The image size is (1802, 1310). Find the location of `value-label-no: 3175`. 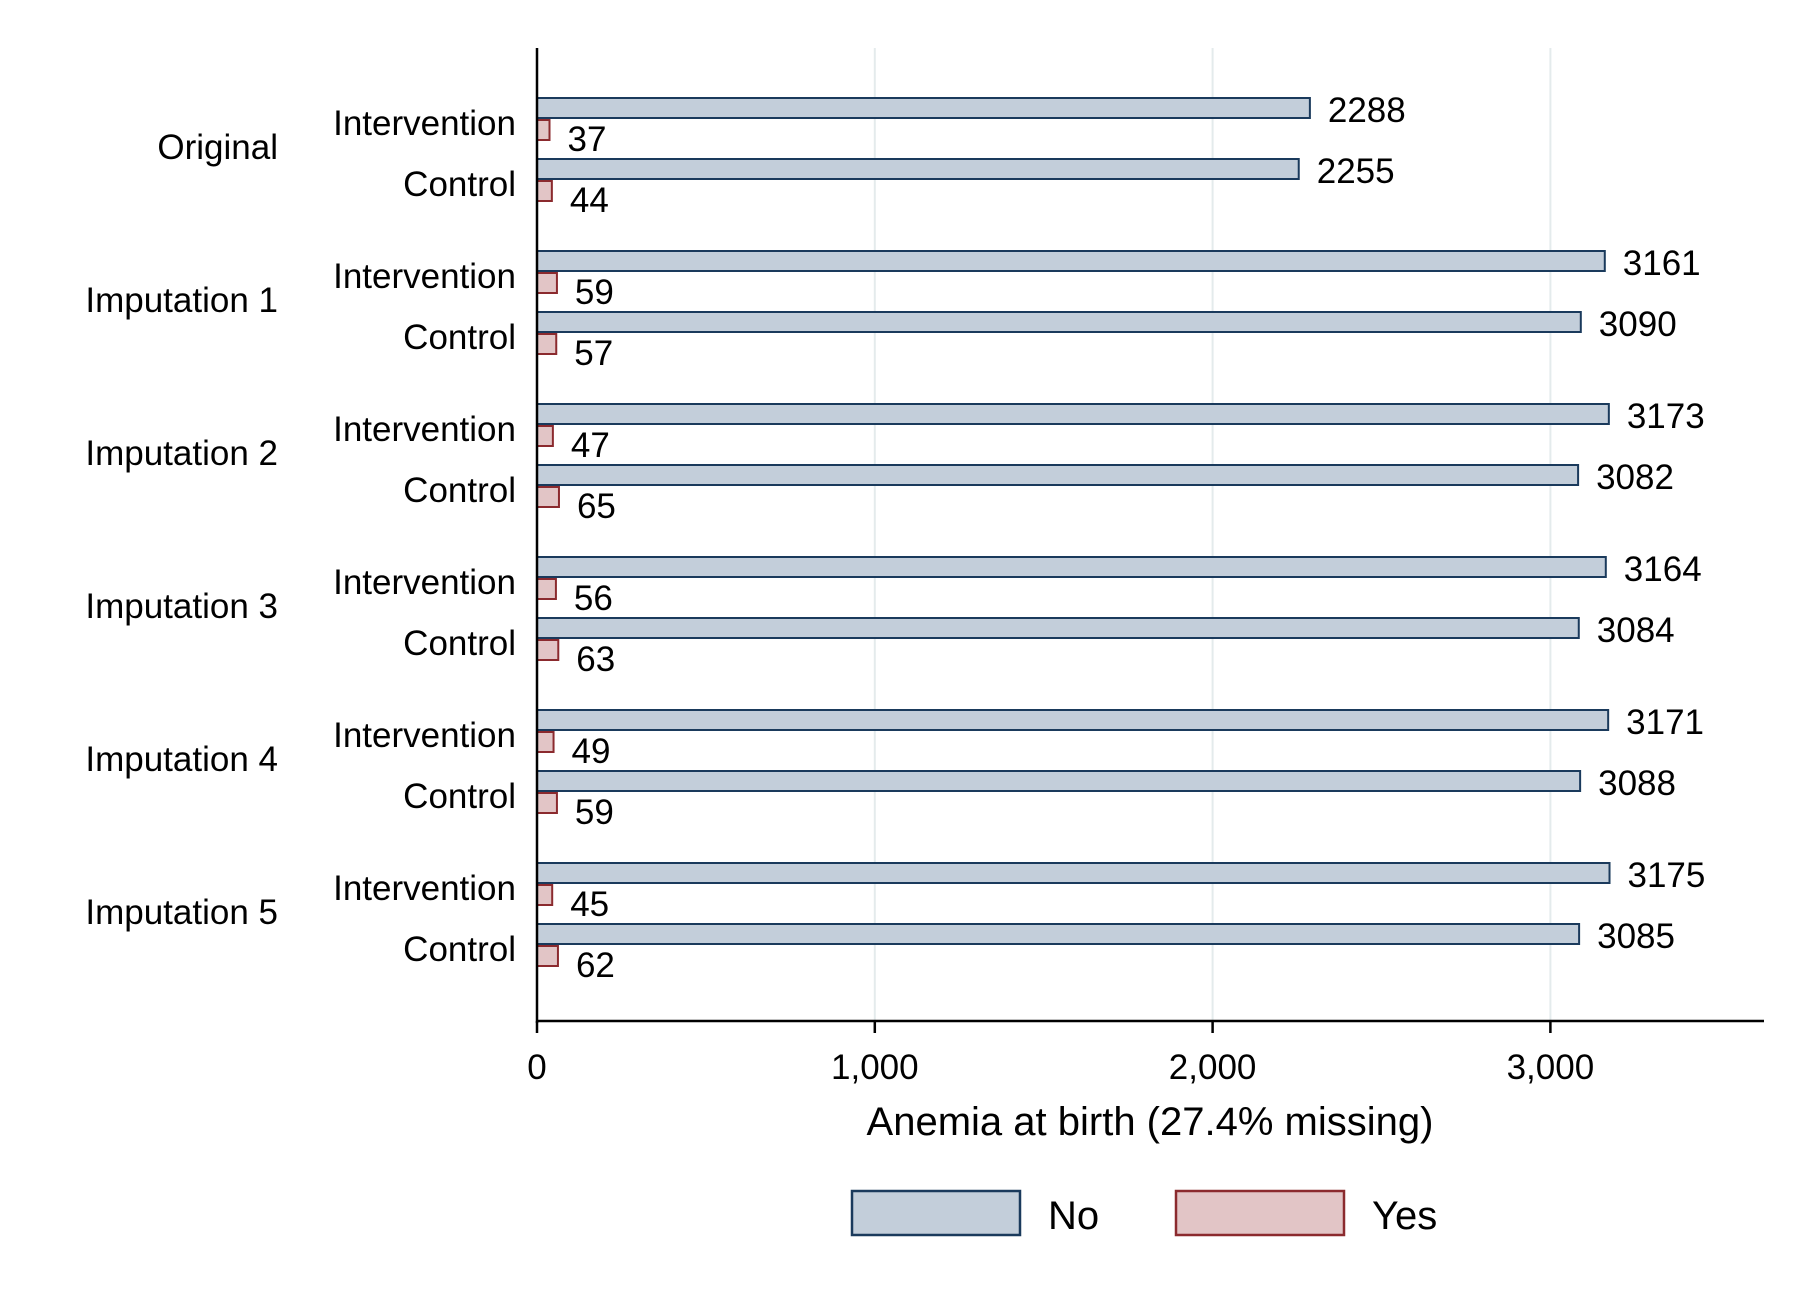

value-label-no: 3175 is located at coordinates (1667, 875).